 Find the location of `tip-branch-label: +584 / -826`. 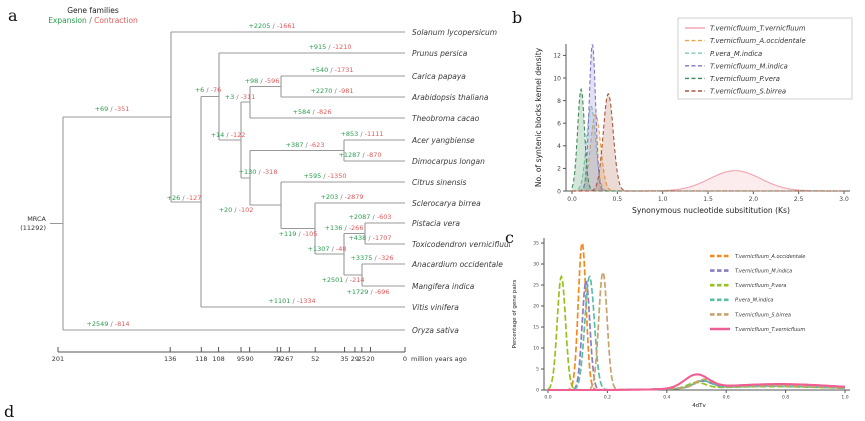

tip-branch-label: +584 / -826 is located at coordinates (312, 112).